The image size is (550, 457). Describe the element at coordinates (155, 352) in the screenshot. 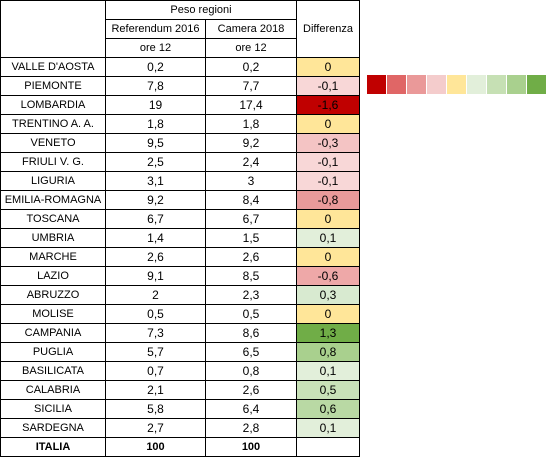

I see `referendum-2016-cell: 5,7` at that location.